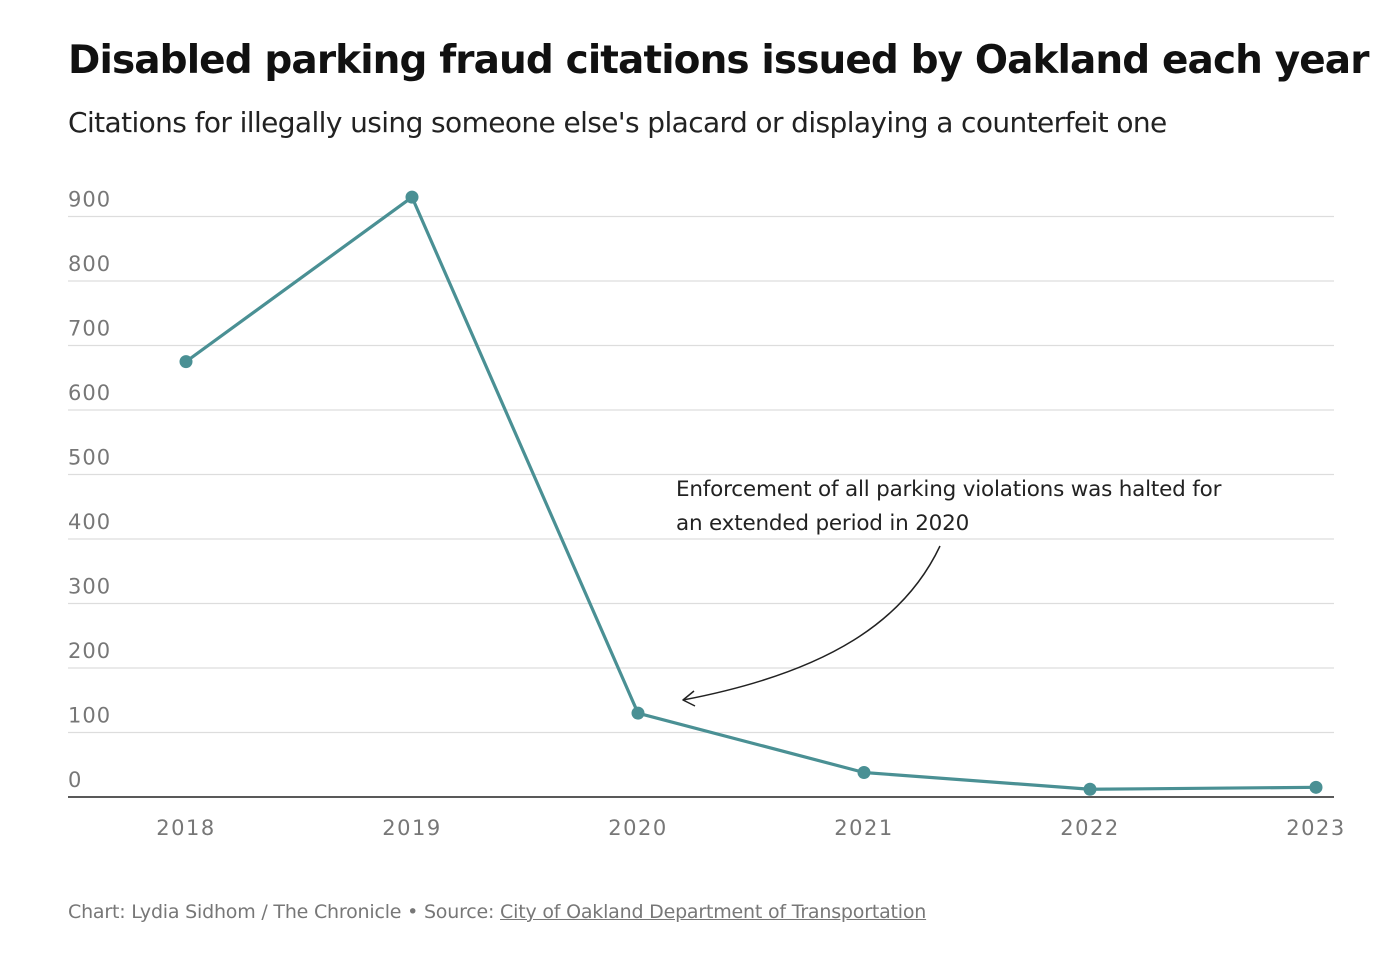 The height and width of the screenshot is (962, 1394). Describe the element at coordinates (750, 828) in the screenshot. I see `x-axis-ticks: 2018 2019 2020 2021 2022 2023` at that location.